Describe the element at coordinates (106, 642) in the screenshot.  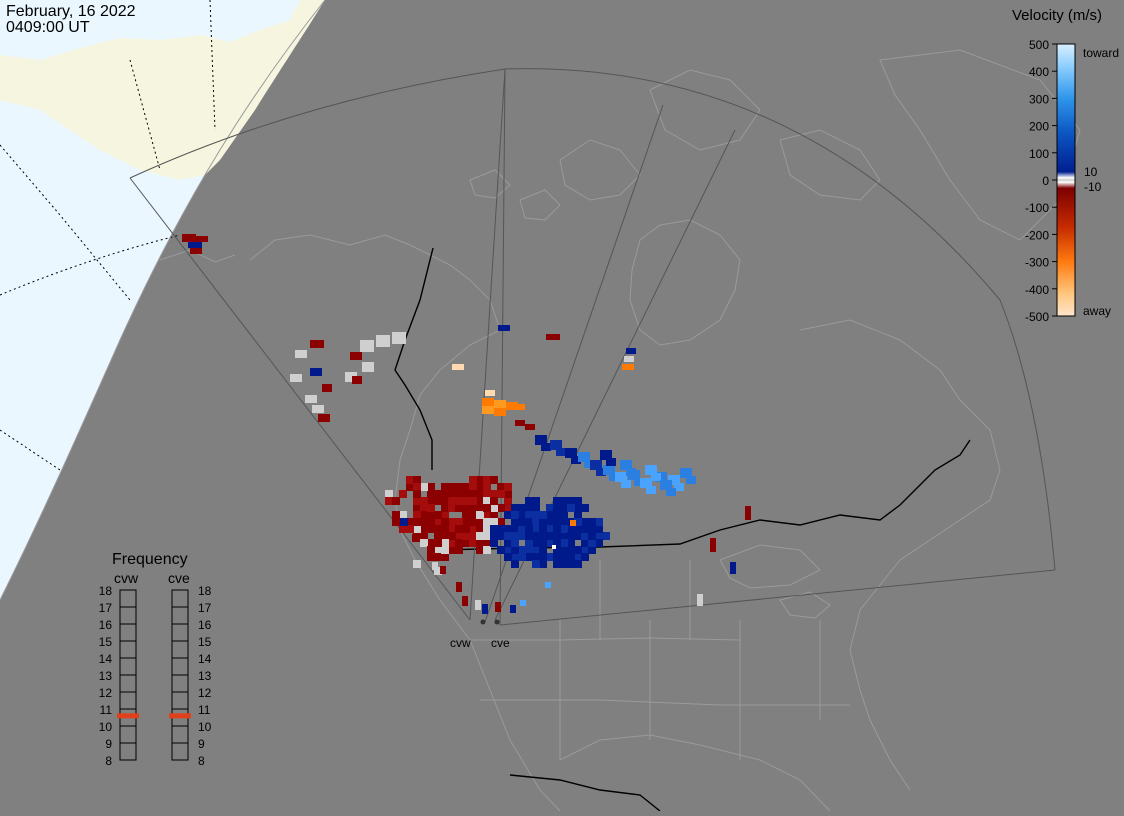
I see `frequency-scale-label: 15` at that location.